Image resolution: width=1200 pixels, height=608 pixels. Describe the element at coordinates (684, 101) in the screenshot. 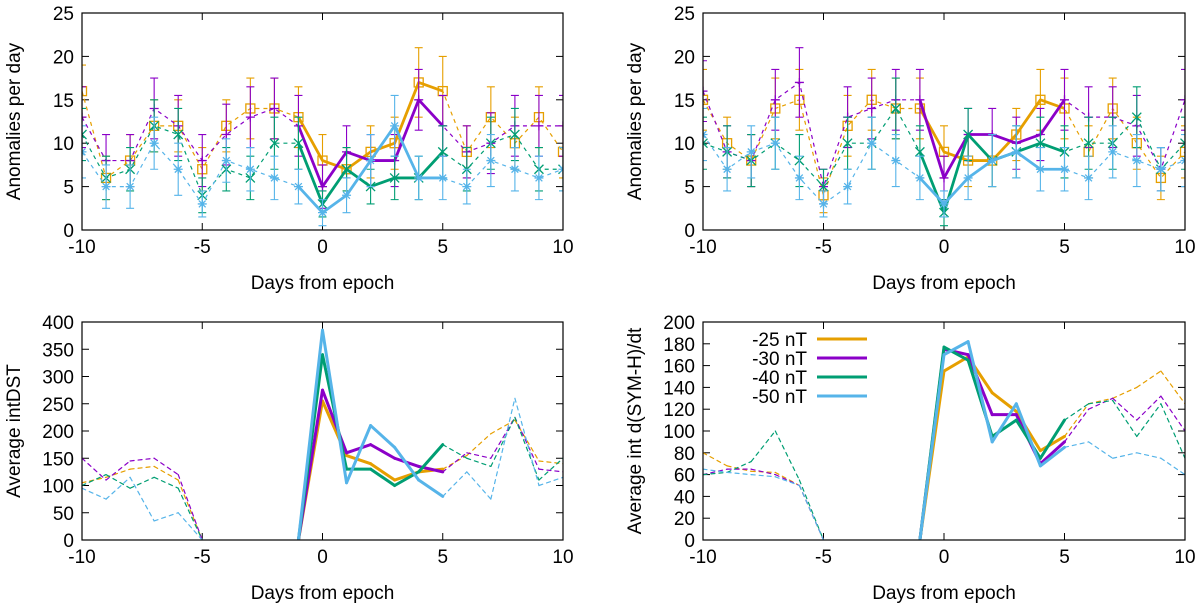

I see `y-tick-label: 15` at that location.